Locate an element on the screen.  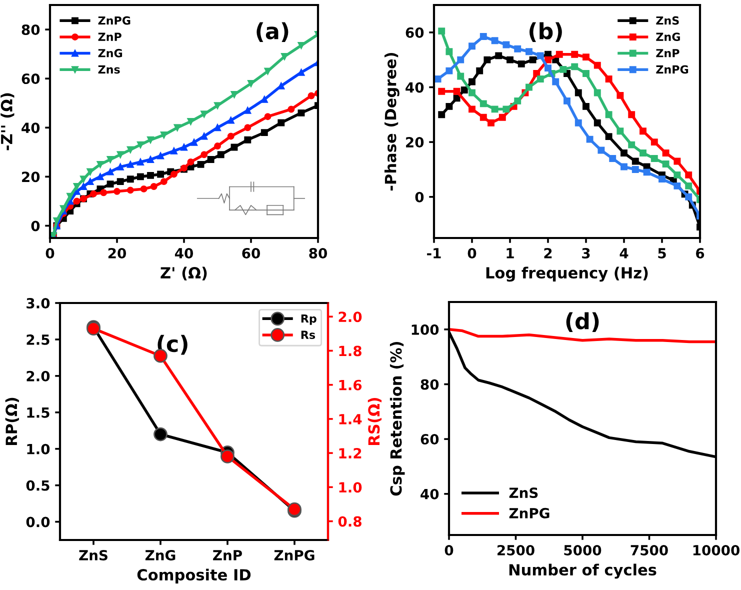
annotation: (a) is located at coordinates (272, 32).